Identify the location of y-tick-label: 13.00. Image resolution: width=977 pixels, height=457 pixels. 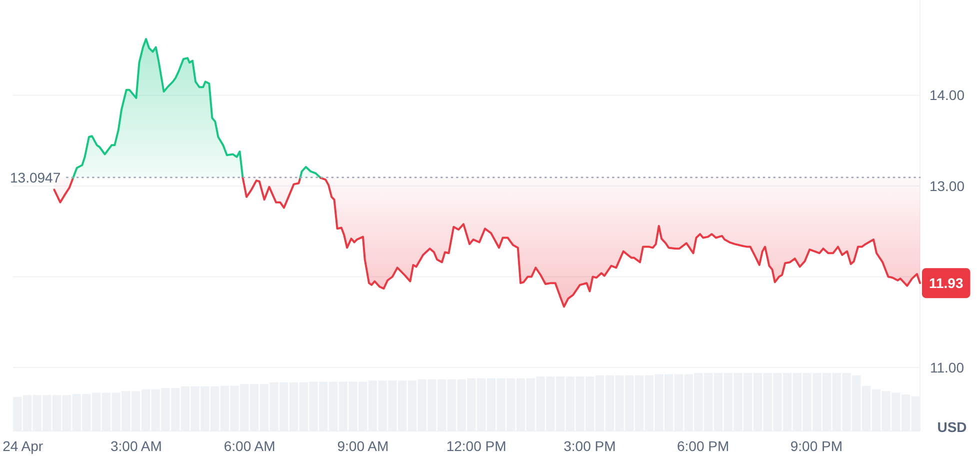
(947, 186).